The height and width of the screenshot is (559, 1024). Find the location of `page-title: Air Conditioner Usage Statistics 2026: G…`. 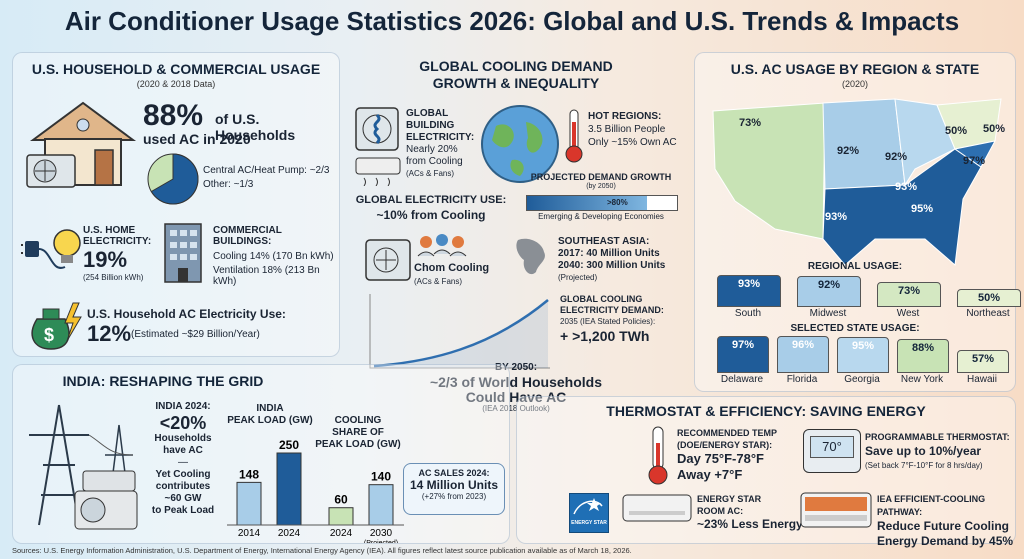

page-title: Air Conditioner Usage Statistics 2026: G… is located at coordinates (512, 21).